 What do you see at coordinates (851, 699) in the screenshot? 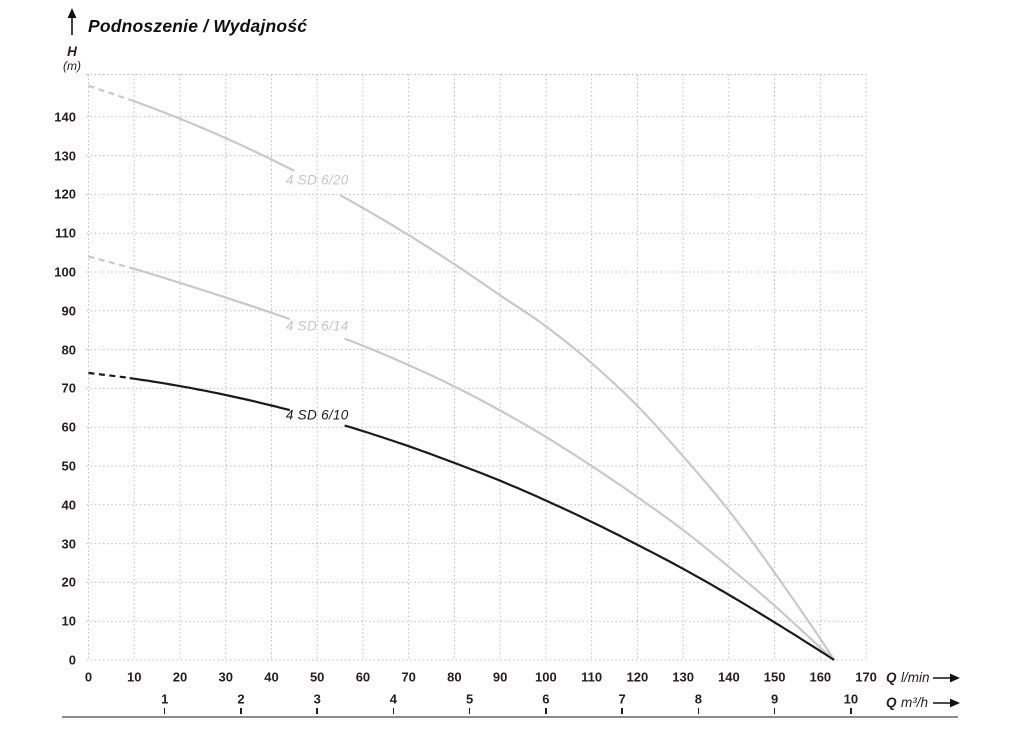
I see `x-tick-label-m3h: 10` at bounding box center [851, 699].